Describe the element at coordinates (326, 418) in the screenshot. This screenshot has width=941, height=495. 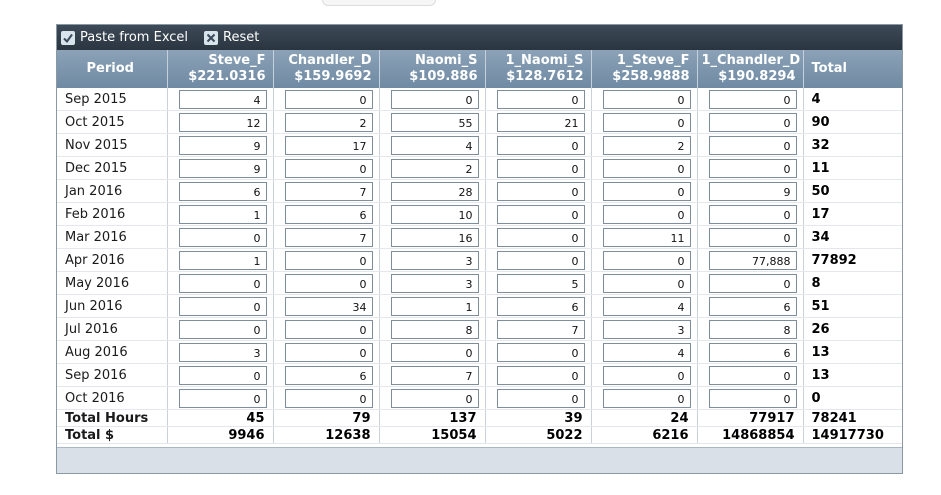
I see `totals-value: 79` at that location.